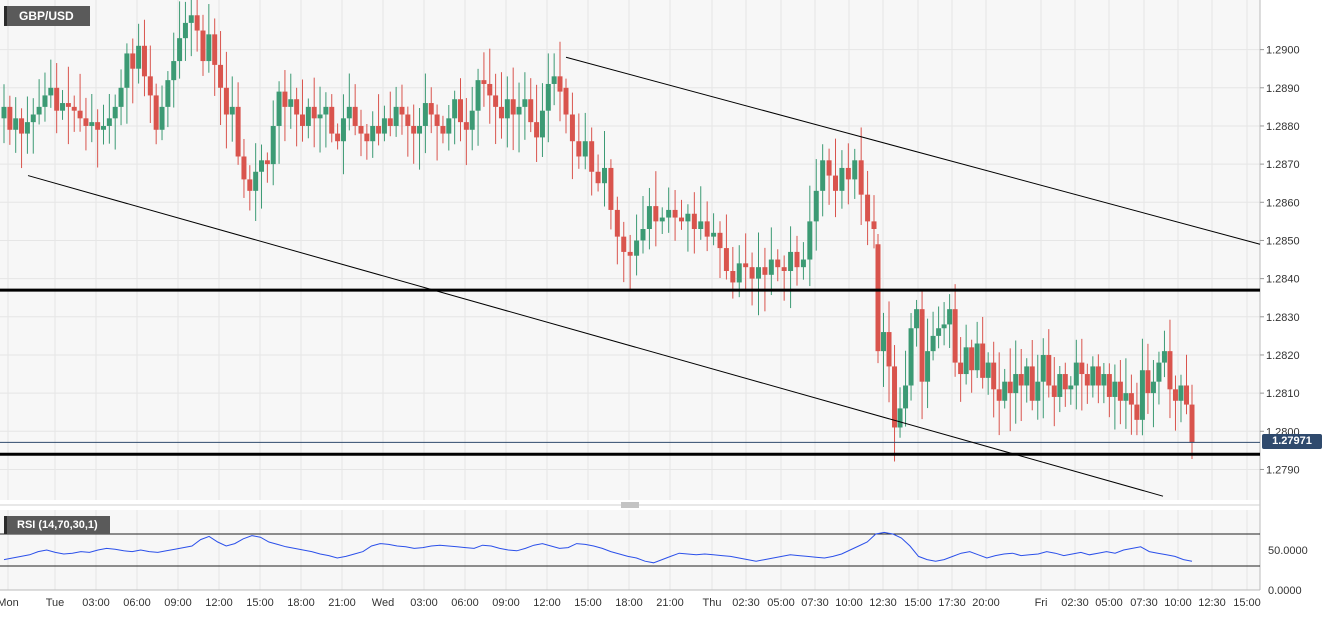 Image resolution: width=1331 pixels, height=620 pixels. Describe the element at coordinates (1283, 356) in the screenshot. I see `y-tick-label: 1.2820` at that location.